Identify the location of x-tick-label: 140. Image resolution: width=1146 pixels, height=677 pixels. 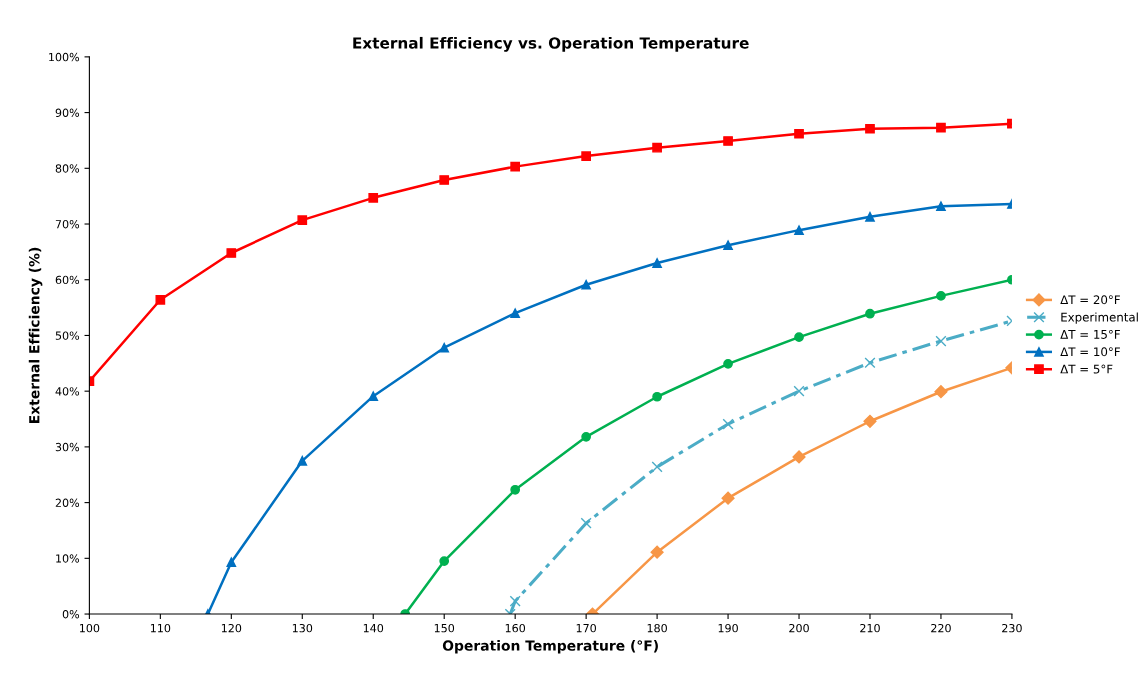
(373, 628).